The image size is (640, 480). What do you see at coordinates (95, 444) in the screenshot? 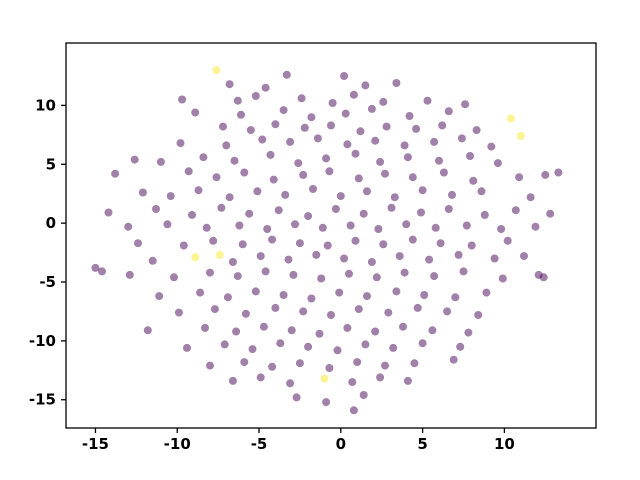
I see `x-tick-label: -15` at bounding box center [95, 444].